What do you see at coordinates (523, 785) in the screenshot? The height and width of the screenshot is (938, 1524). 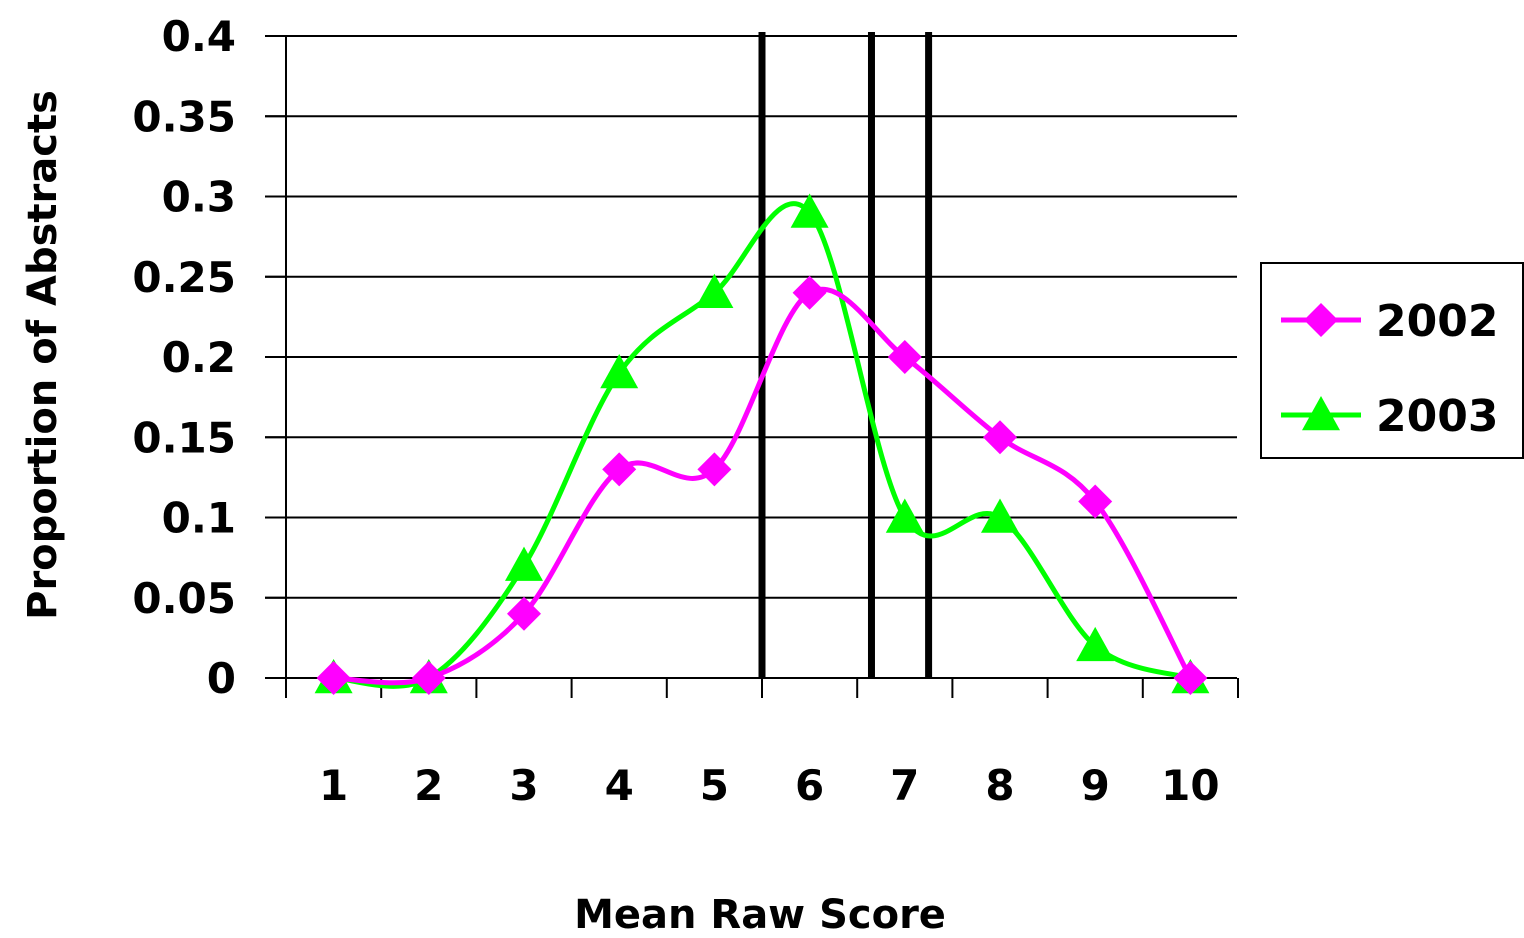 I see `x-tick-label: 3` at bounding box center [523, 785].